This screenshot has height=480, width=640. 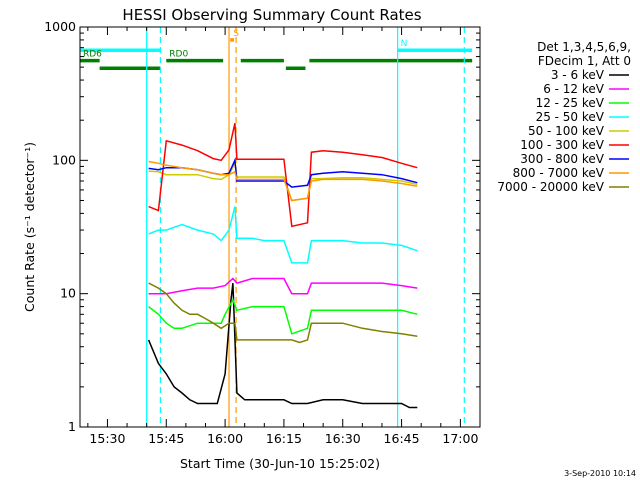 What do you see at coordinates (574, 89) in the screenshot?
I see `legend-entry: 6 - 12 keV` at bounding box center [574, 89].